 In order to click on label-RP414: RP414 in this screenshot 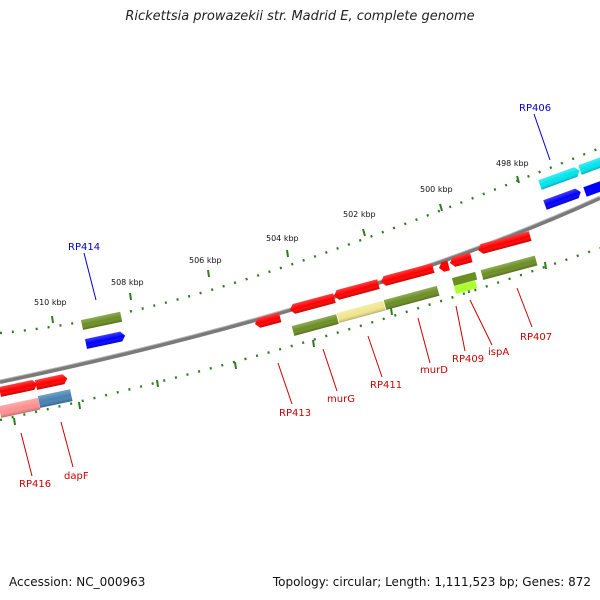, I will do `click(84, 247)`.